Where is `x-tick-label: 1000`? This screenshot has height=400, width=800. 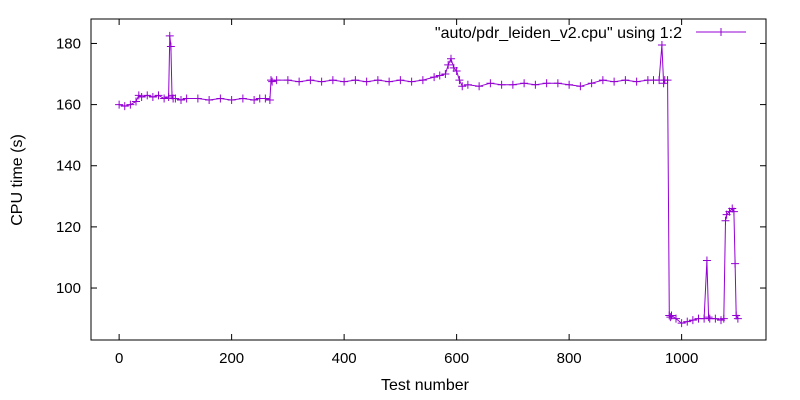 x-tick-label: 1000 is located at coordinates (681, 358).